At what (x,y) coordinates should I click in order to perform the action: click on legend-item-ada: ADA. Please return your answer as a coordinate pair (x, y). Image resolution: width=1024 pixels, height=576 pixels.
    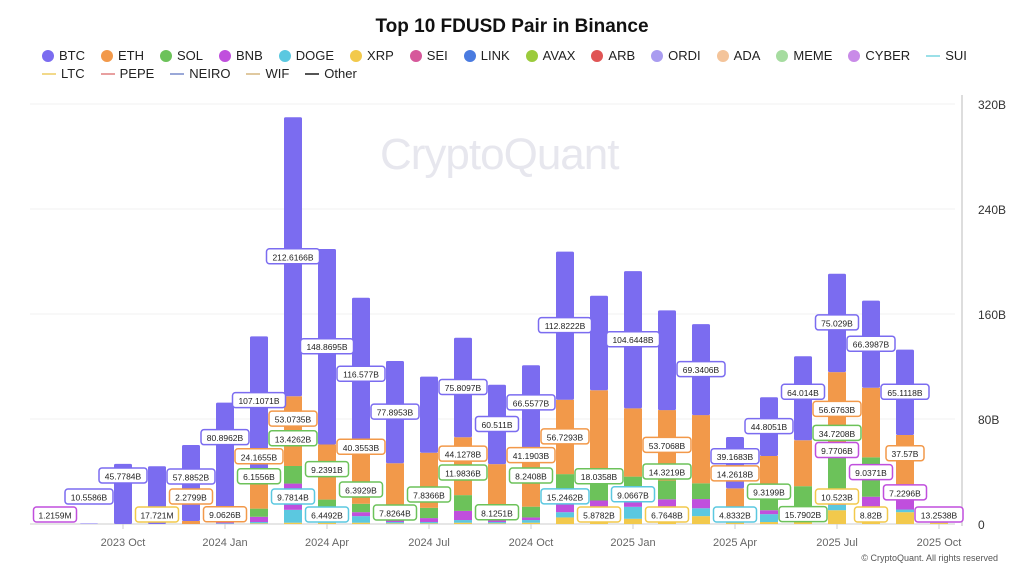
    Looking at the image, I should click on (738, 55).